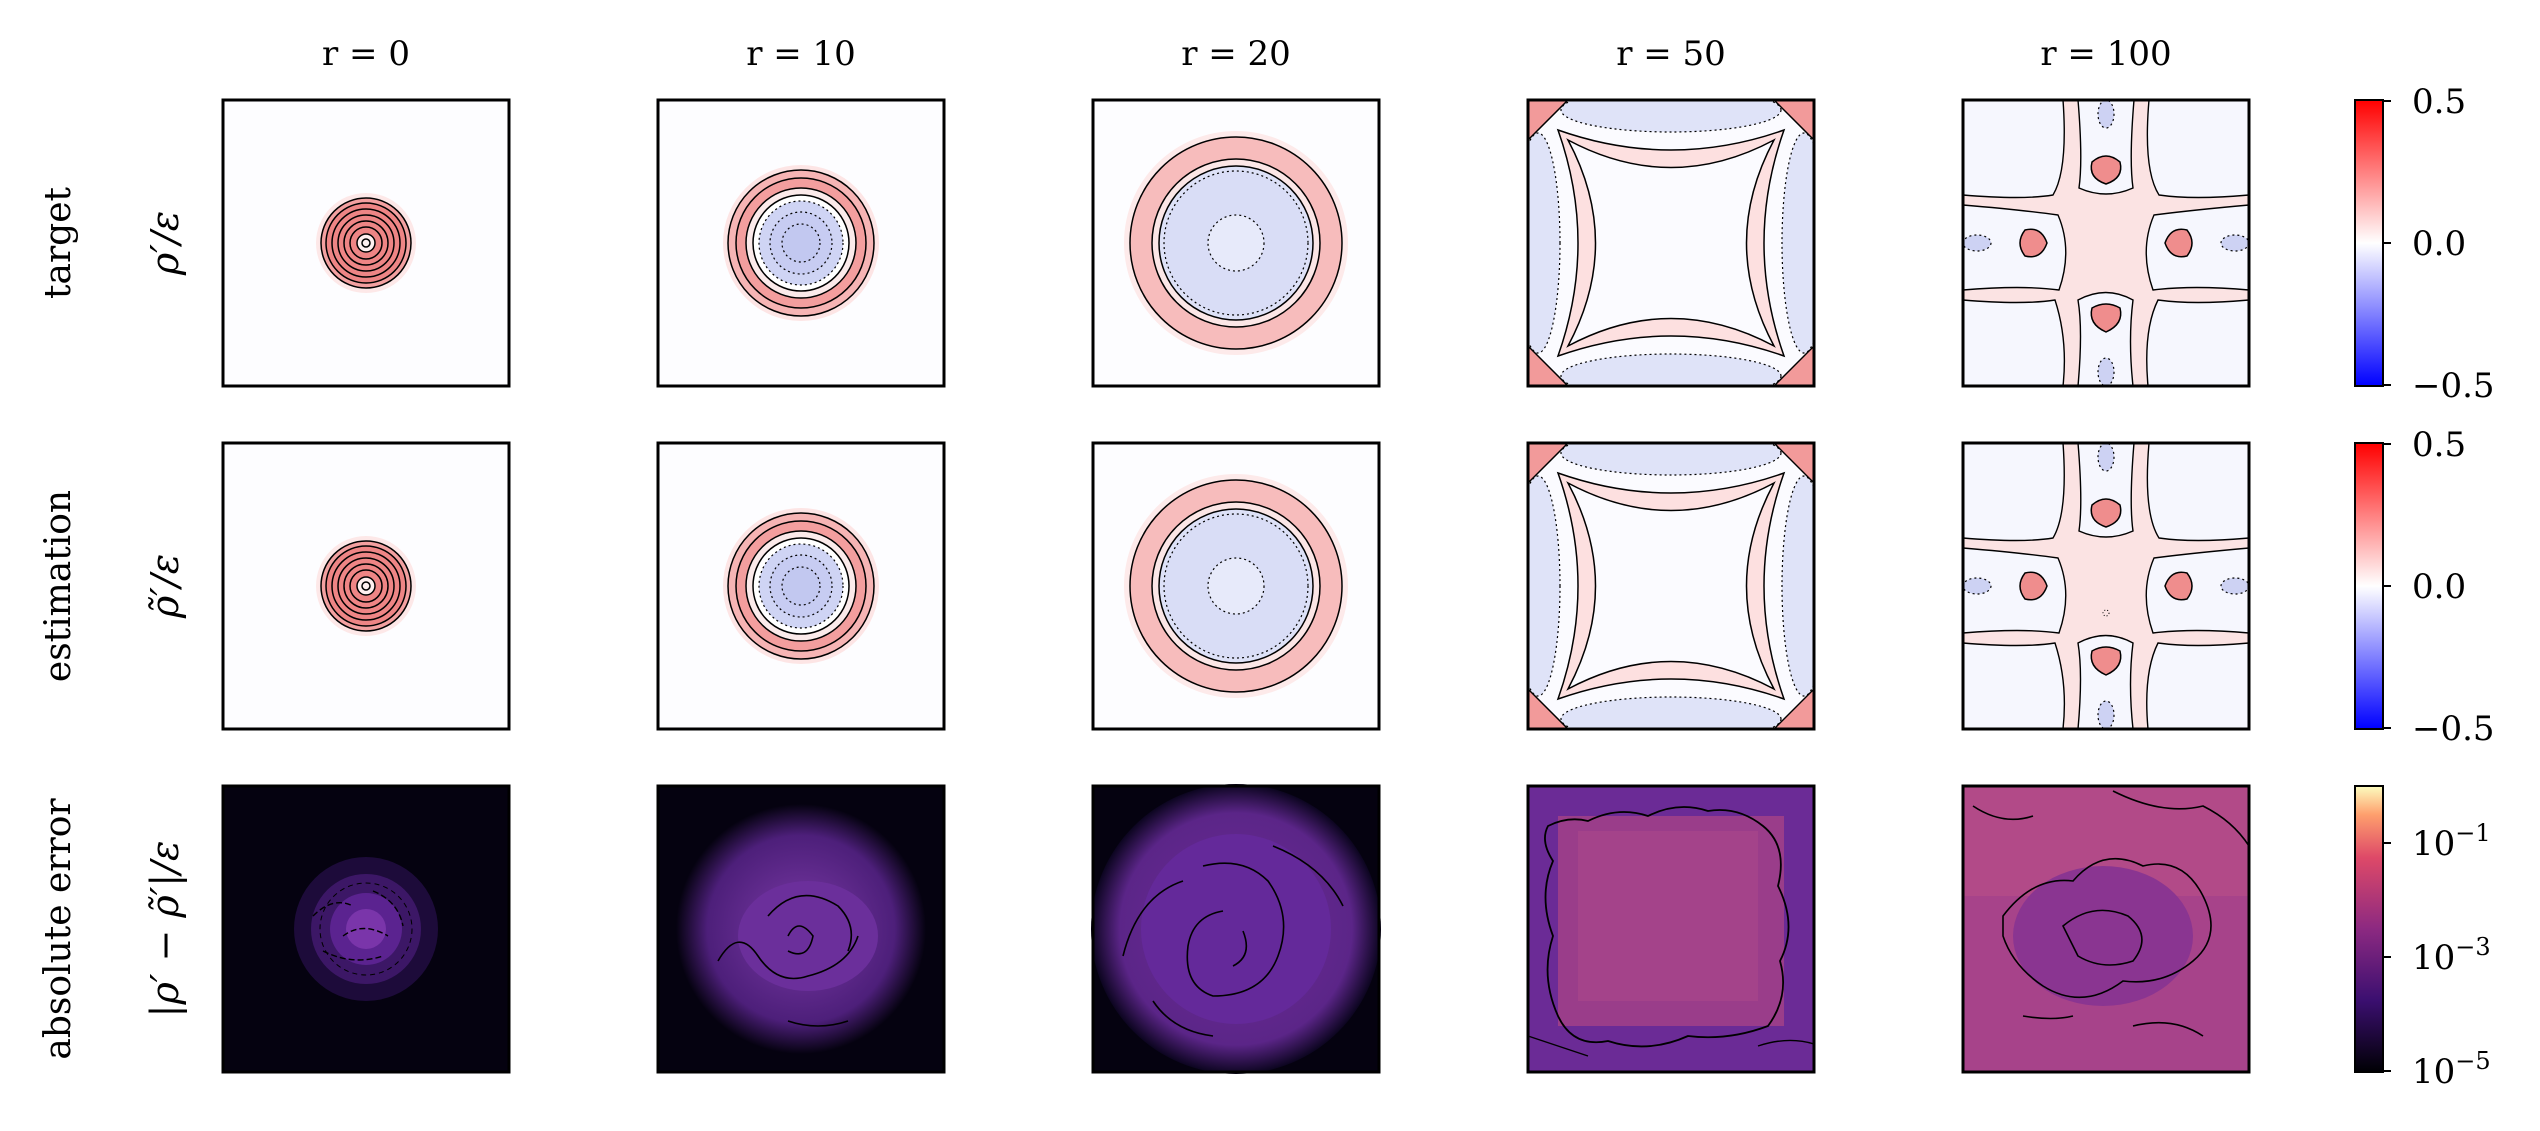 This screenshot has width=2540, height=1131. What do you see at coordinates (2106, 929) in the screenshot?
I see `panel-error-r100` at bounding box center [2106, 929].